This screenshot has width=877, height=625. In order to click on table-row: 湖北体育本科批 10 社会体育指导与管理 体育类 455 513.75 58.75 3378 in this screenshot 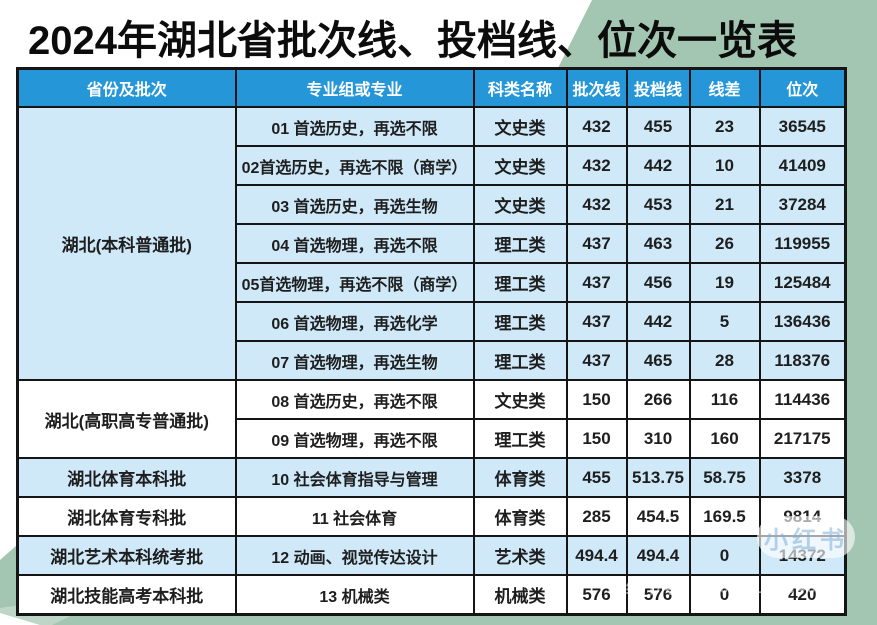, I will do `click(431, 477)`.